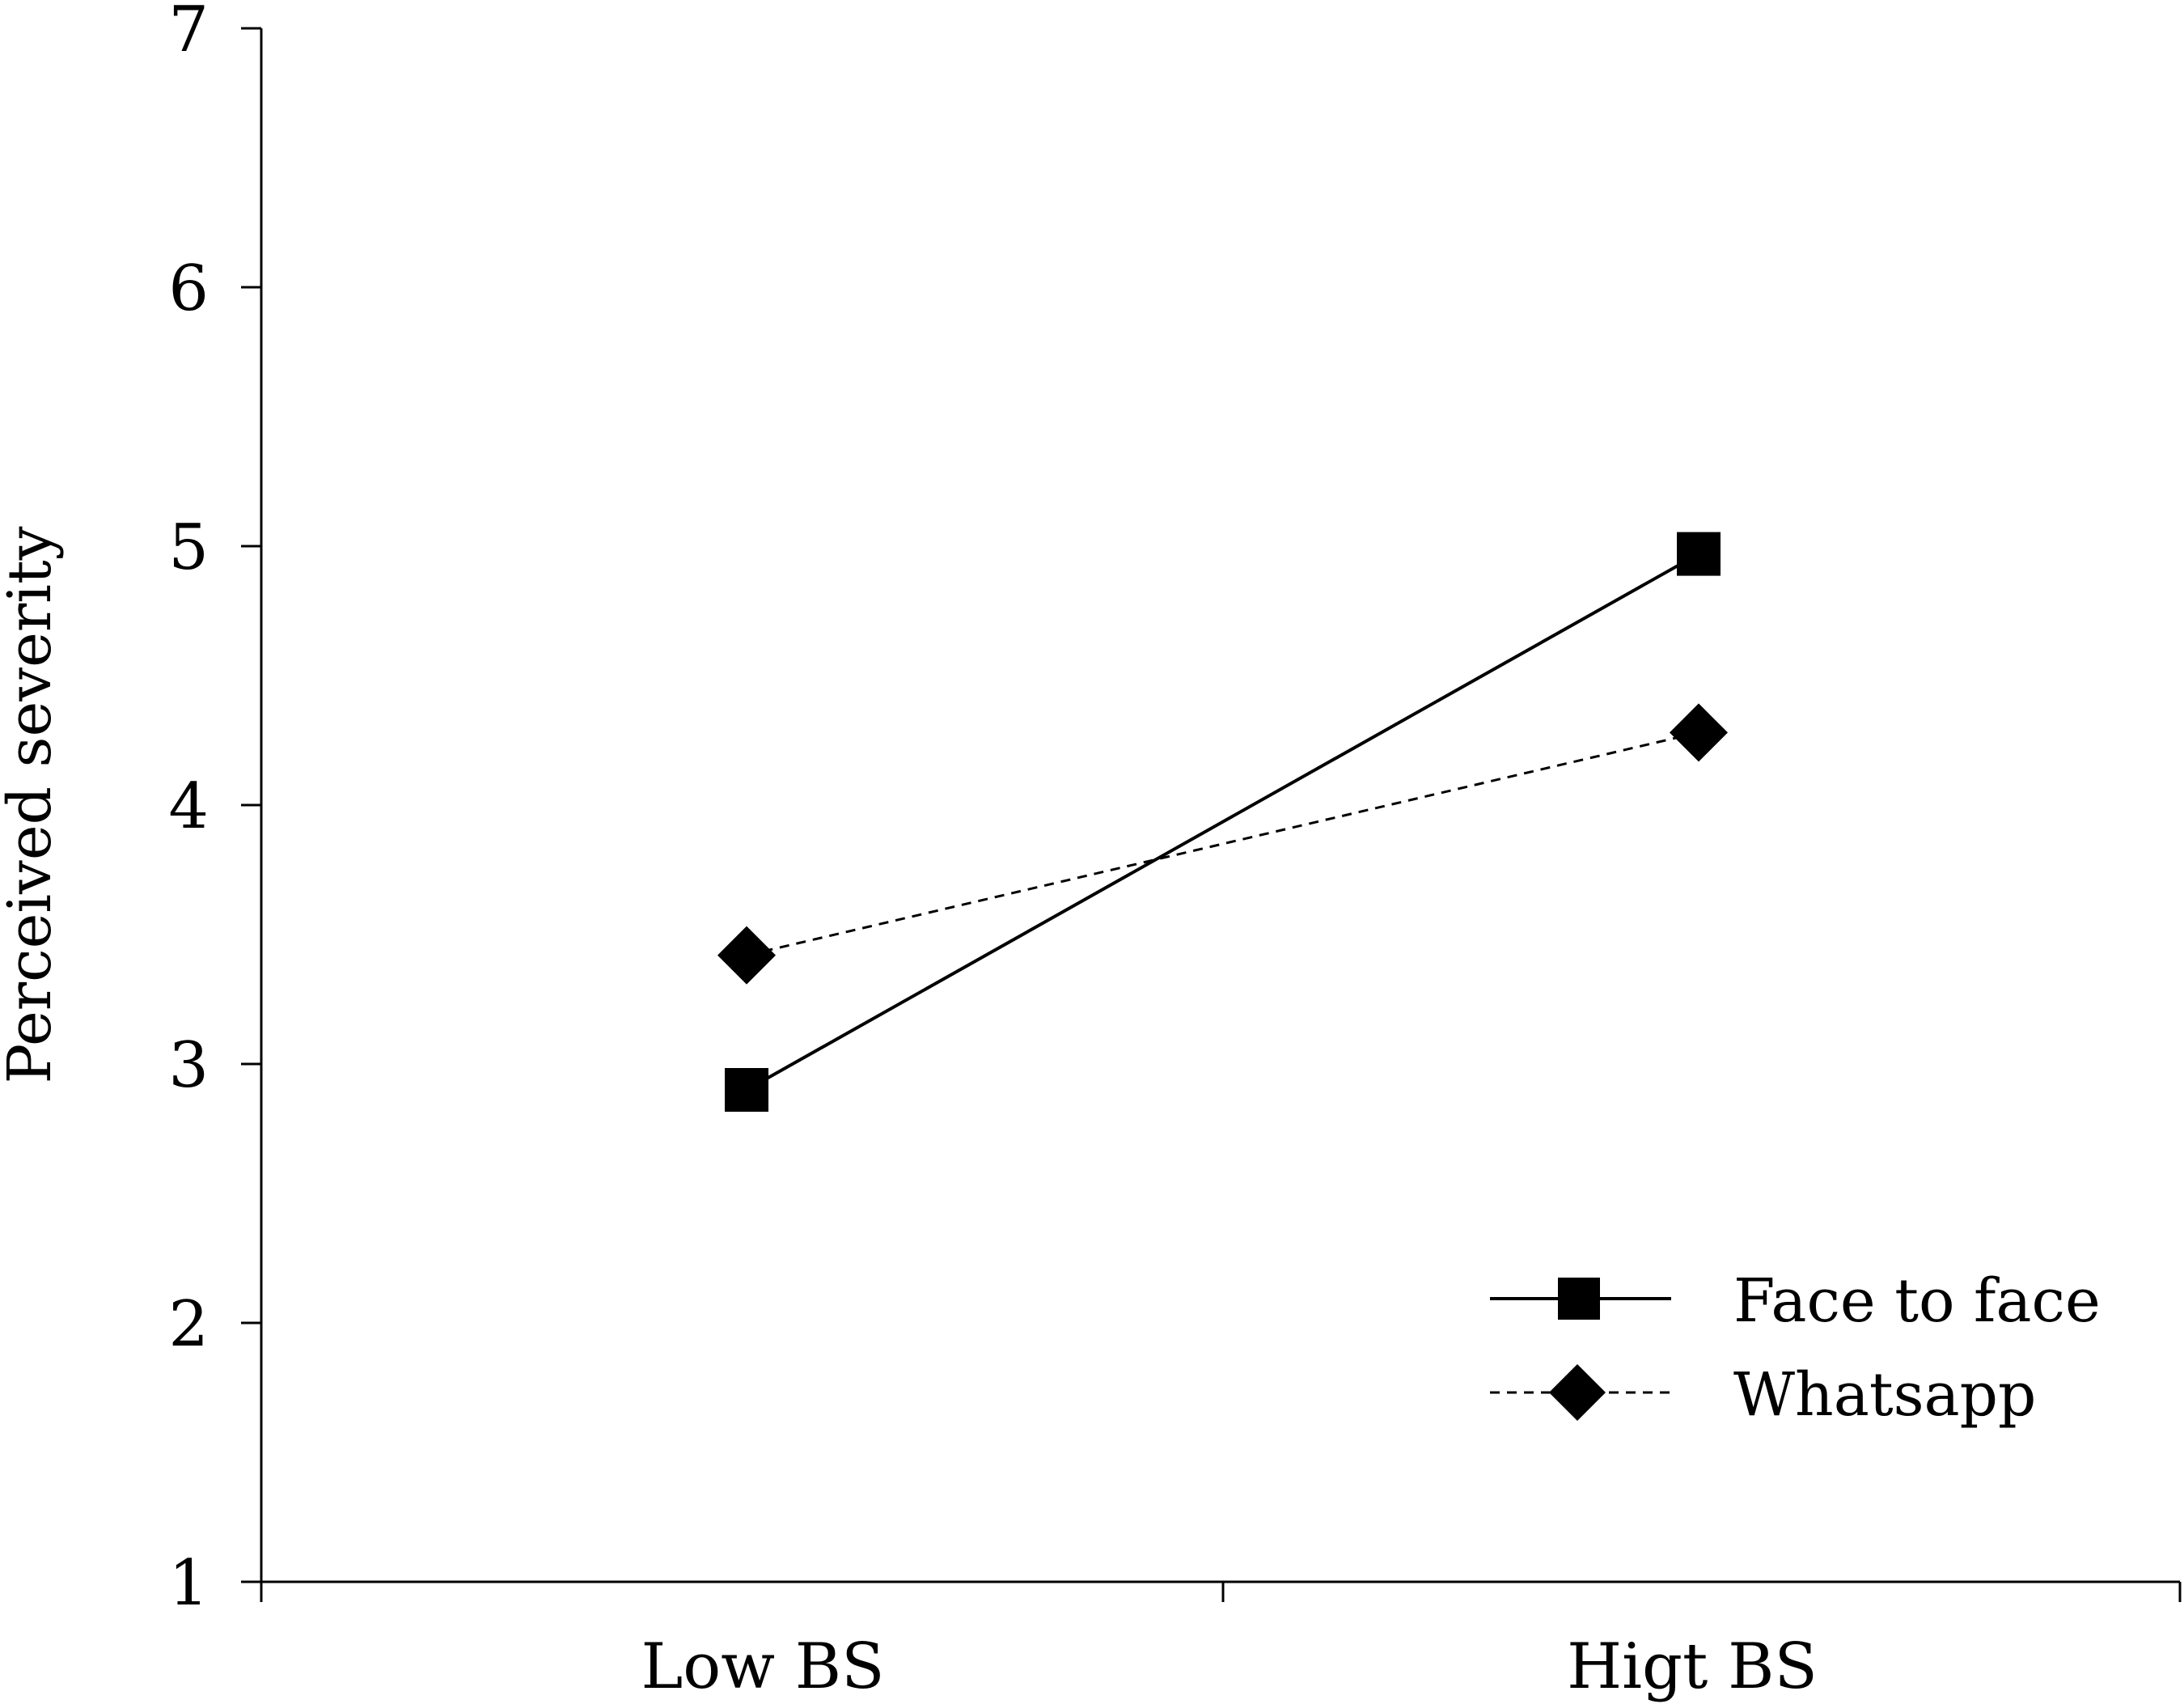 Image resolution: width=2184 pixels, height=1704 pixels. Describe the element at coordinates (762, 1667) in the screenshot. I see `x-tick-label-low-bs: Low BS` at that location.